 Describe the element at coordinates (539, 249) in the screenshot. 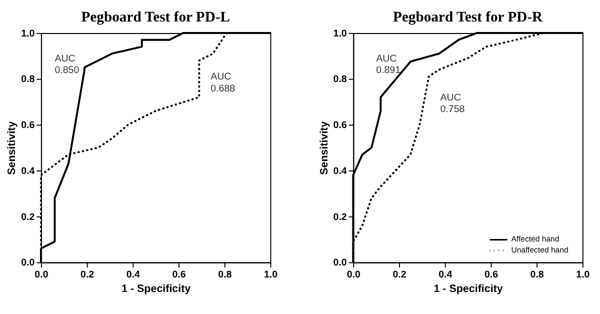

I see `legend-label: Unaffected hand` at that location.